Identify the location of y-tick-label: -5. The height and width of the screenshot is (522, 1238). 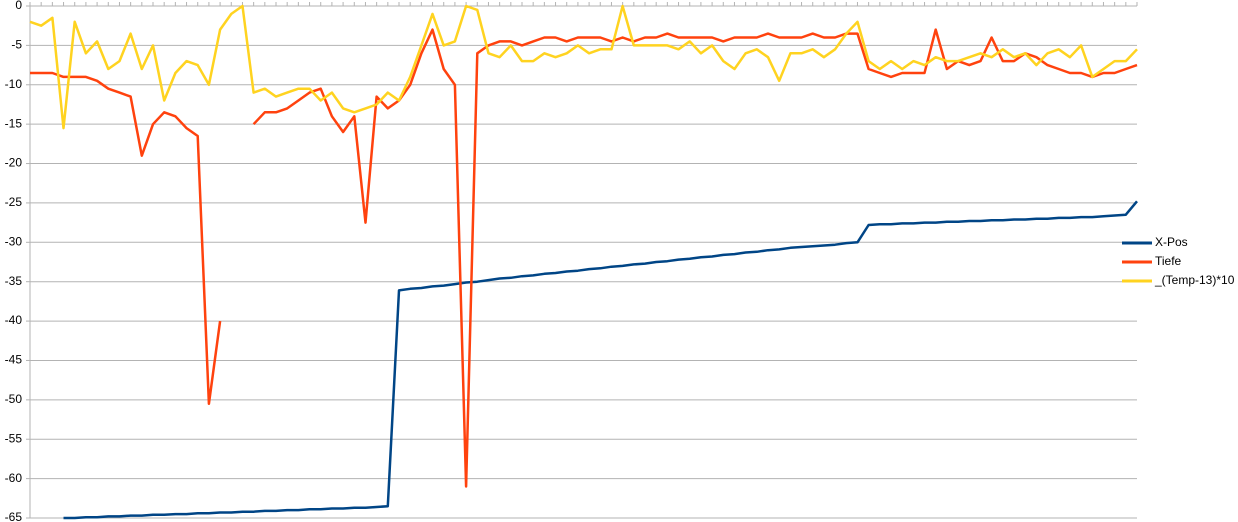
(16, 45).